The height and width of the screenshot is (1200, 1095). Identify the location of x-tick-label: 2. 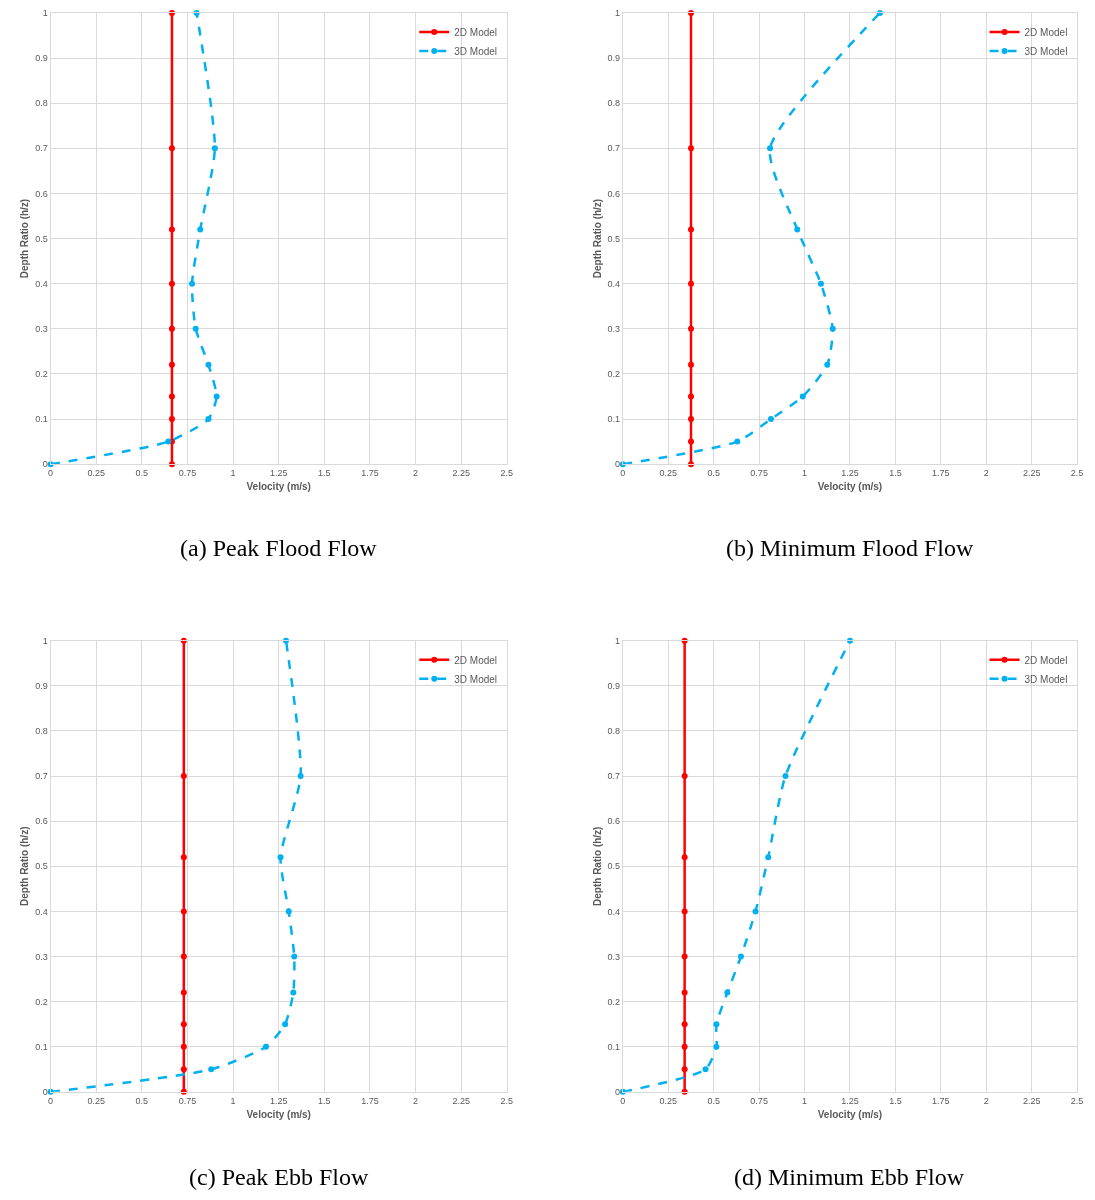
(986, 1100).